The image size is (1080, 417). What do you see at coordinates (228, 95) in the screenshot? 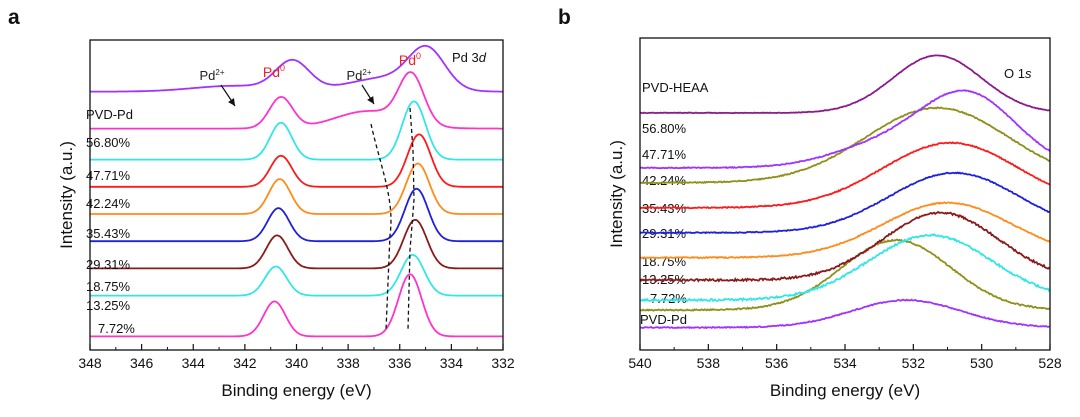
I see `arrow-pd2plus-left` at bounding box center [228, 95].